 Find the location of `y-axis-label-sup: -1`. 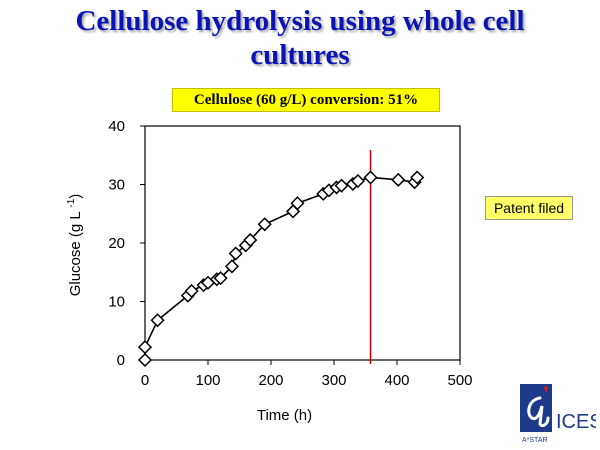

y-axis-label-sup: -1 is located at coordinates (71, 202).